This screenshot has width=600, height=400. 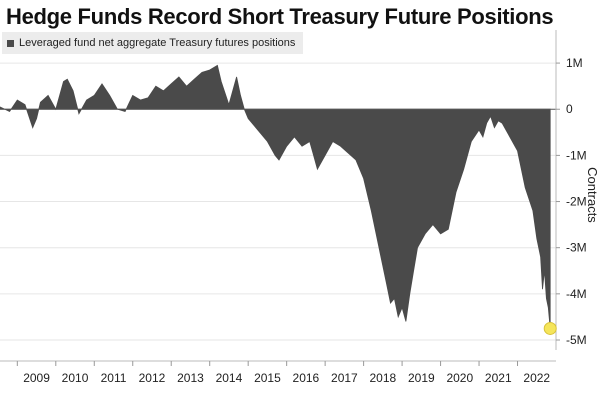 I want to click on x-tick-label: 2020, so click(x=459, y=378).